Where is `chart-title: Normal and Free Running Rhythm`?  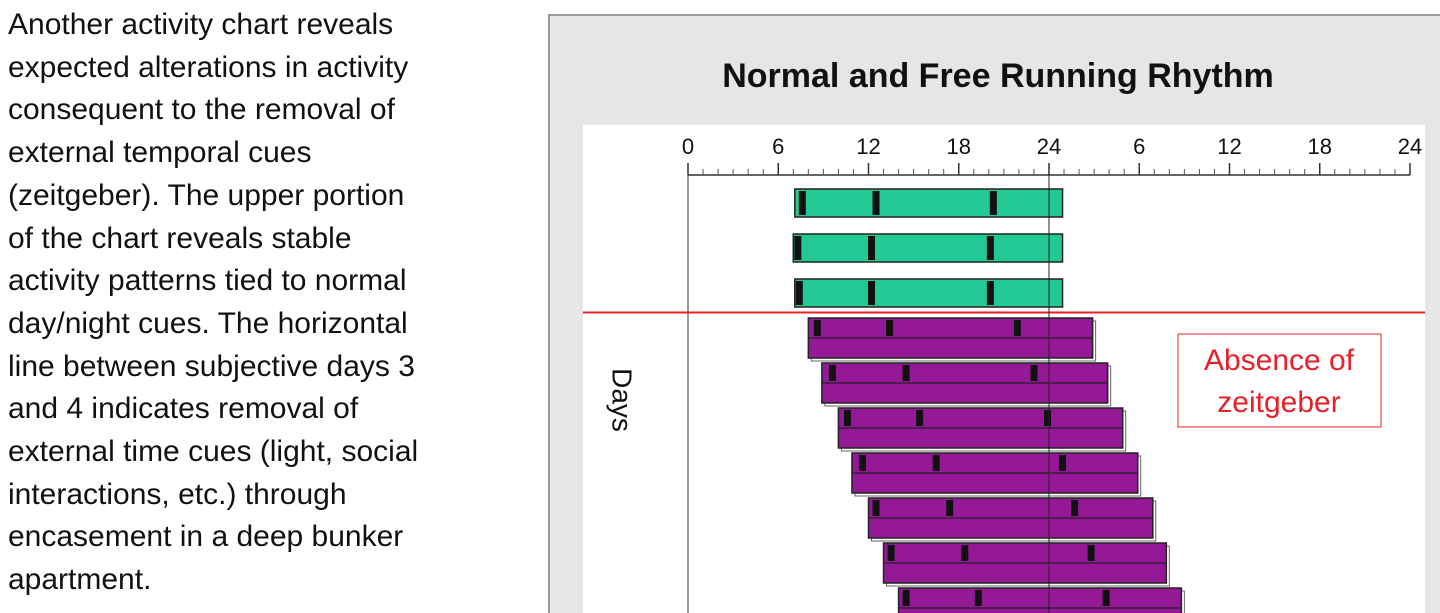
chart-title: Normal and Free Running Rhythm is located at coordinates (998, 76).